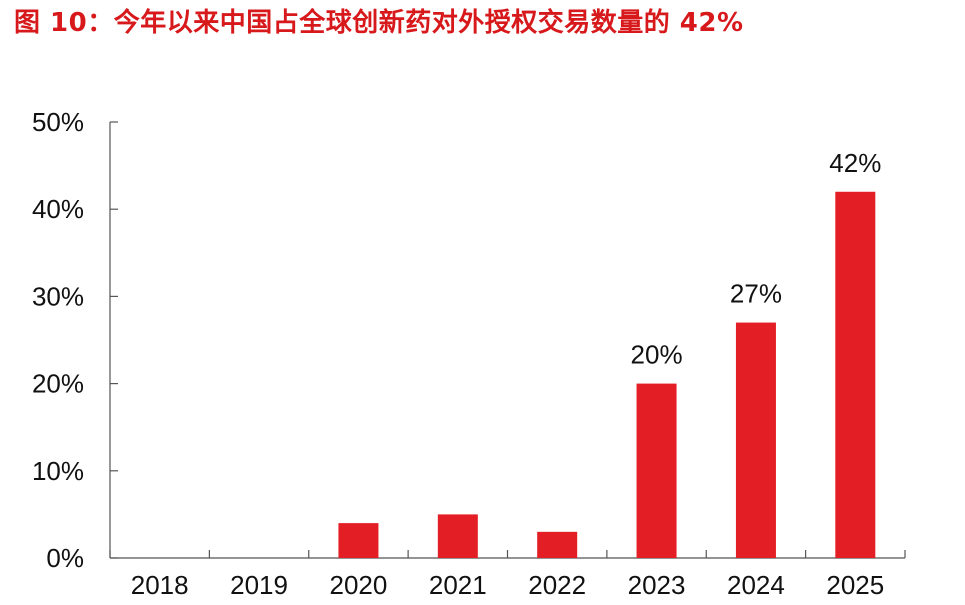 This screenshot has height=605, width=965. Describe the element at coordinates (58, 209) in the screenshot. I see `y-tick-label: 40%` at that location.